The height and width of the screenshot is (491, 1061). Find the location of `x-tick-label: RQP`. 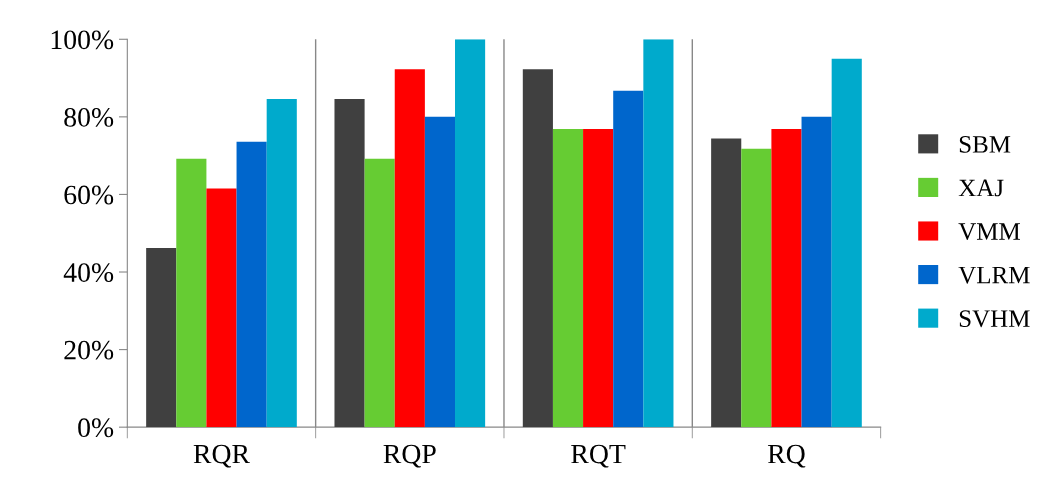

x-tick-label: RQP is located at coordinates (409, 456).